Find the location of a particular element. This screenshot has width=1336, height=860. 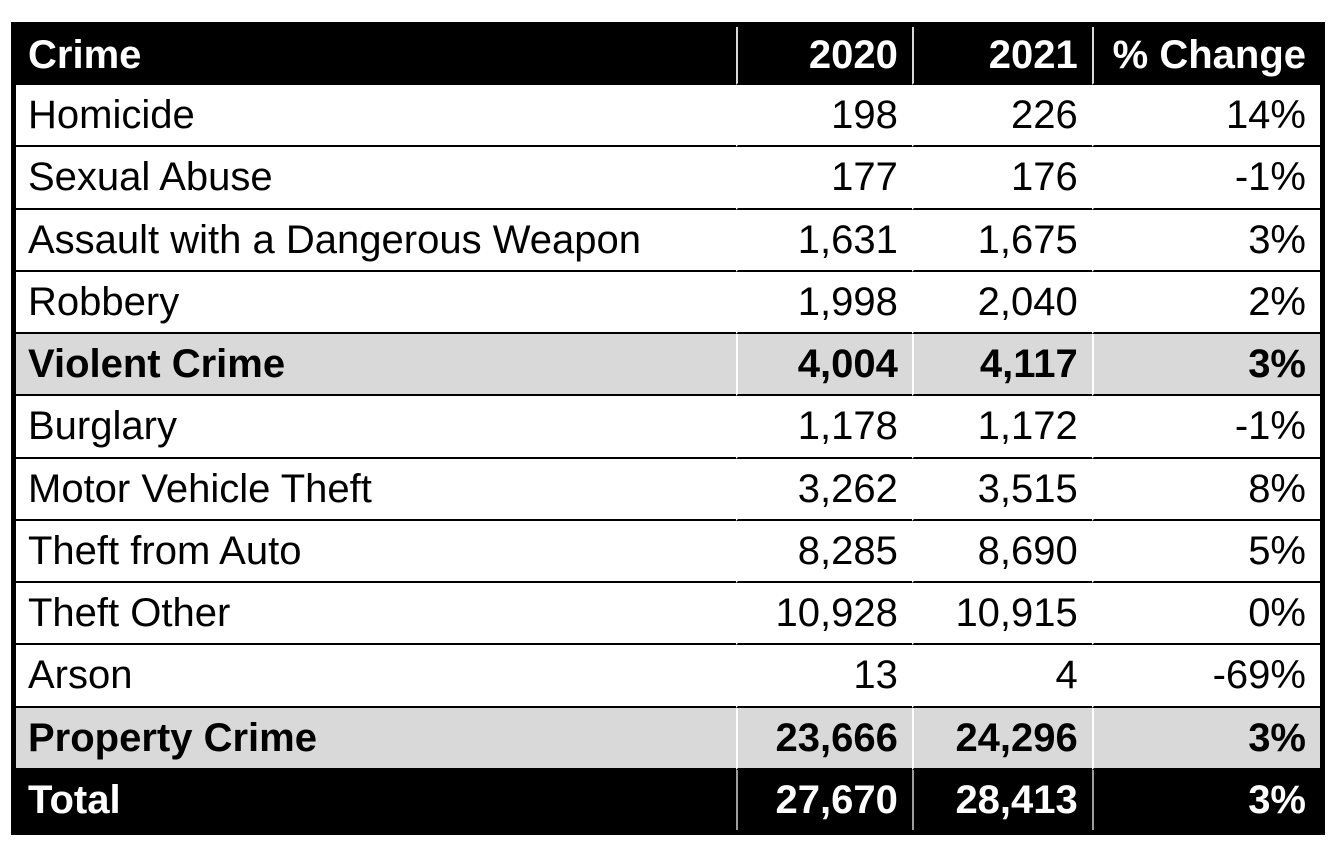

header-row: Crime 2020 2021 % Change is located at coordinates (668, 56).